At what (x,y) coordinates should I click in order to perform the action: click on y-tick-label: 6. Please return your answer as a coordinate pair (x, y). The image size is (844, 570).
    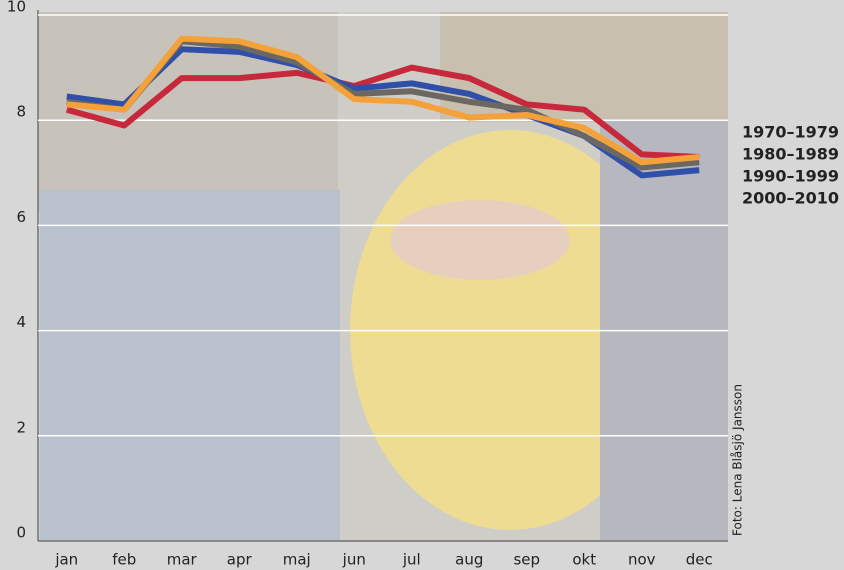
    Looking at the image, I should click on (21, 217).